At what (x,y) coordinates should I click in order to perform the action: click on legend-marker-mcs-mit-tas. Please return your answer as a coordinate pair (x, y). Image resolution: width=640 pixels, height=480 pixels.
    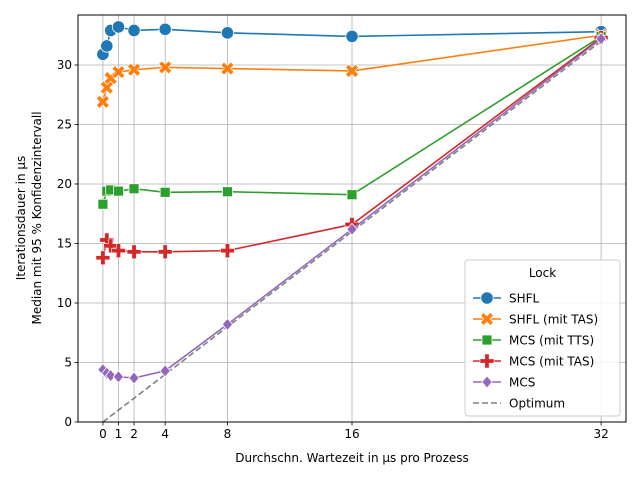
    Looking at the image, I should click on (487, 361).